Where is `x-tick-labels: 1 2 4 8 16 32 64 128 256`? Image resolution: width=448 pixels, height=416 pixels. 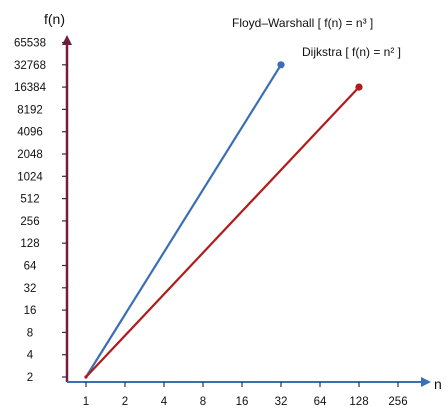
x-tick-labels: 1 2 4 8 16 32 64 128 256 is located at coordinates (245, 395).